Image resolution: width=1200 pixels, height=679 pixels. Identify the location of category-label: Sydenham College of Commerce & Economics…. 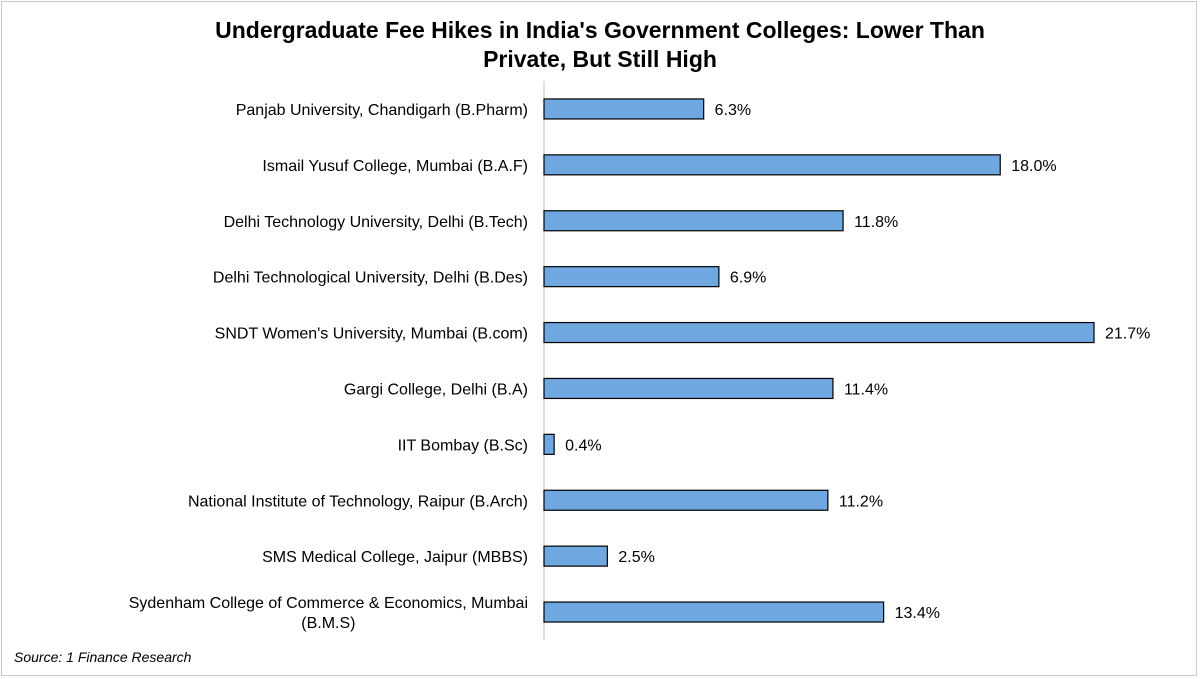
(328, 613).